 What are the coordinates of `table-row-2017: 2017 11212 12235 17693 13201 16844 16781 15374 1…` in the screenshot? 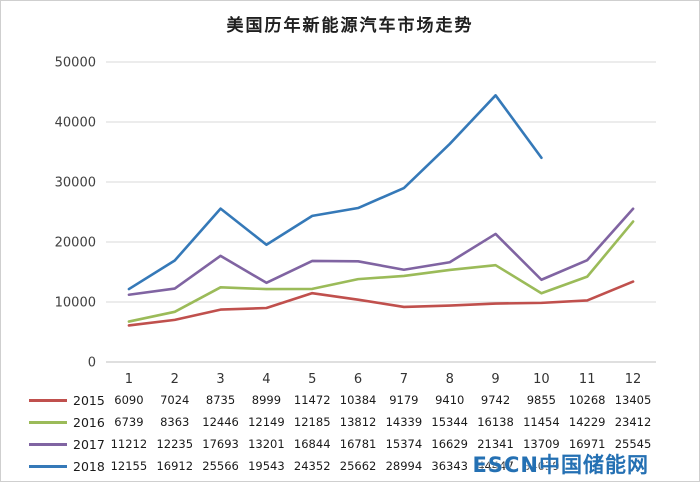 It's located at (350, 444).